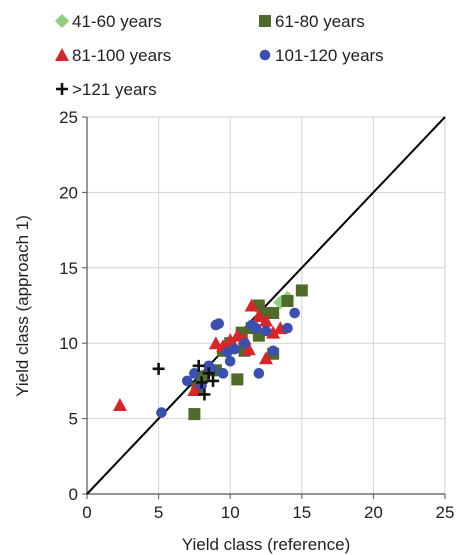  I want to click on legend-item: 61-80 years, so click(312, 21).